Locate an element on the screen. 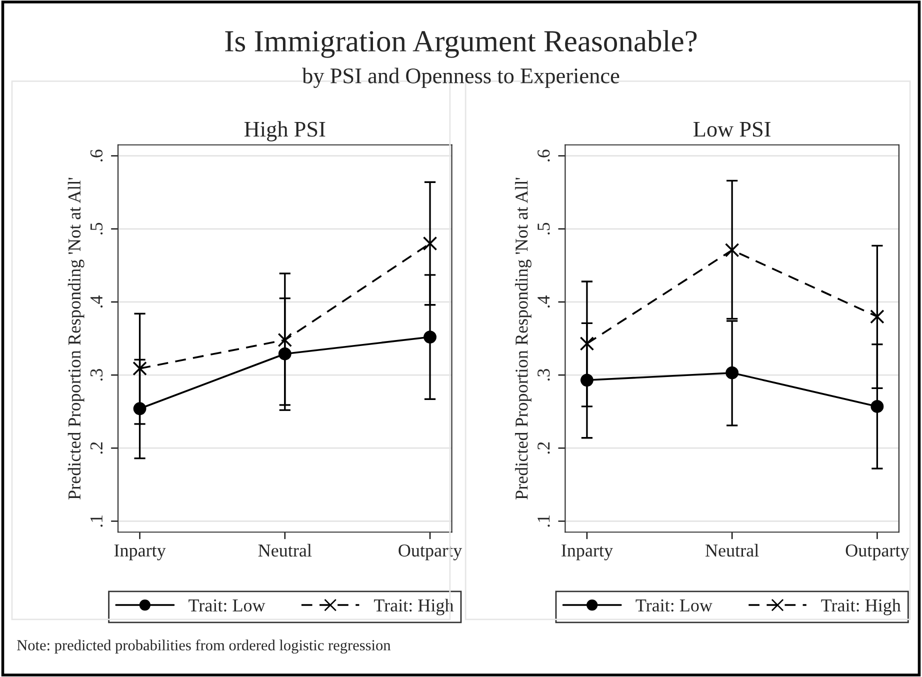  chart-title: Low PSI is located at coordinates (732, 129).